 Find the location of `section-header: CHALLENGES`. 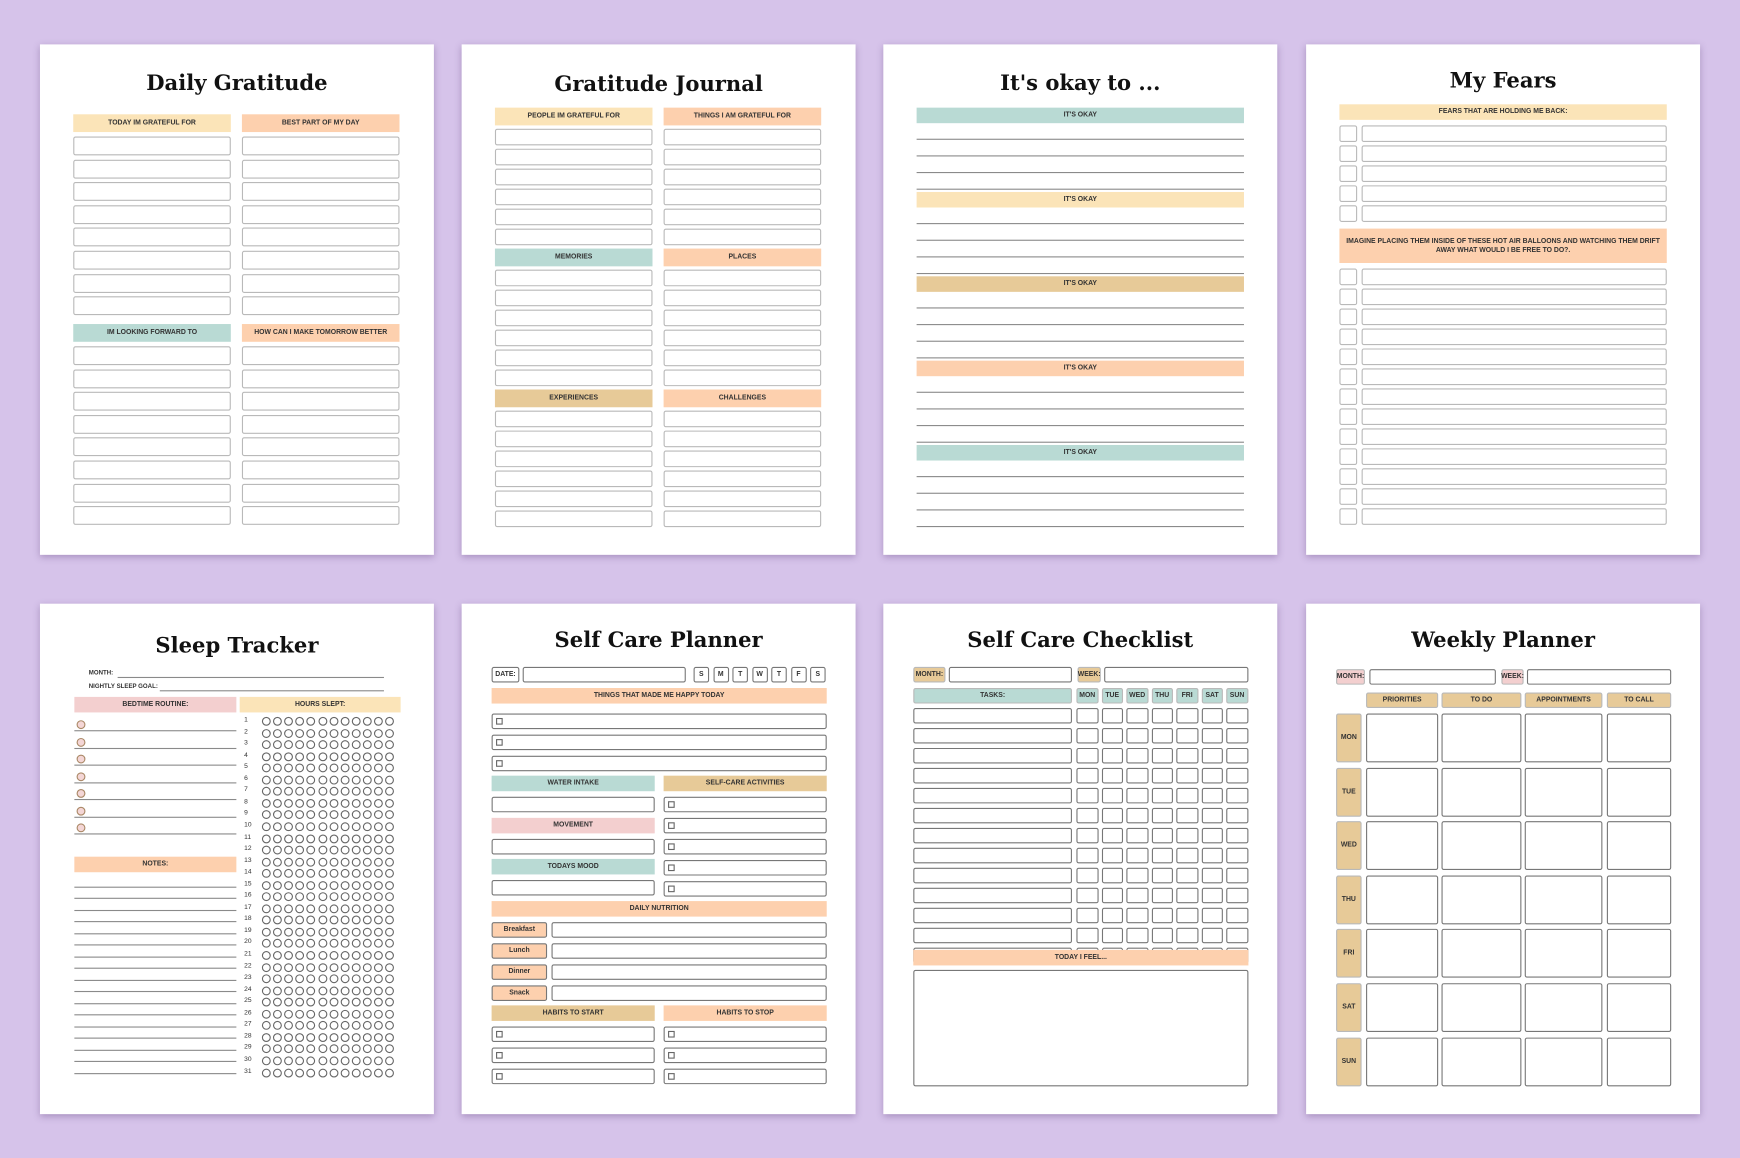

section-header: CHALLENGES is located at coordinates (742, 398).